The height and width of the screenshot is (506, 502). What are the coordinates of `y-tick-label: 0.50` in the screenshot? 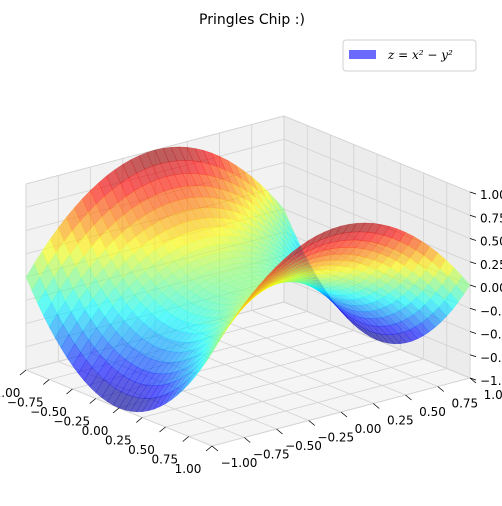 It's located at (432, 412).